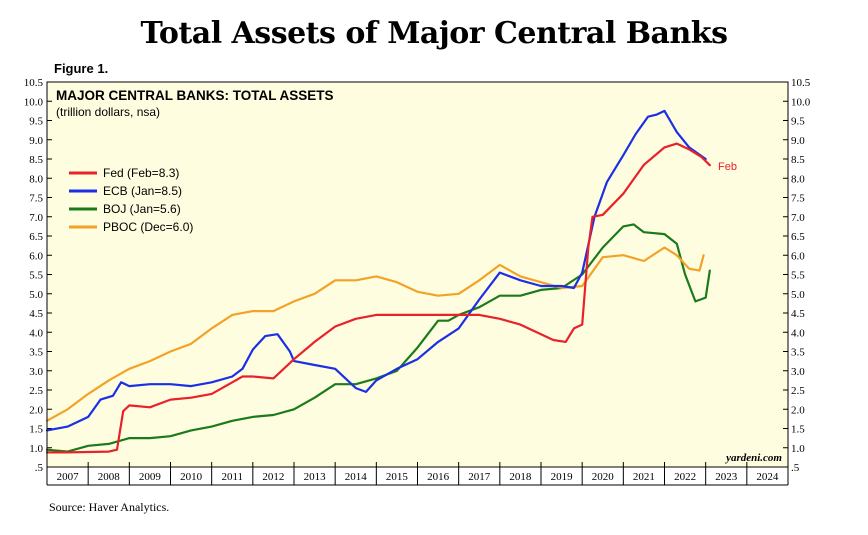 The width and height of the screenshot is (868, 535). What do you see at coordinates (356, 477) in the screenshot?
I see `year-label: 2014` at bounding box center [356, 477].